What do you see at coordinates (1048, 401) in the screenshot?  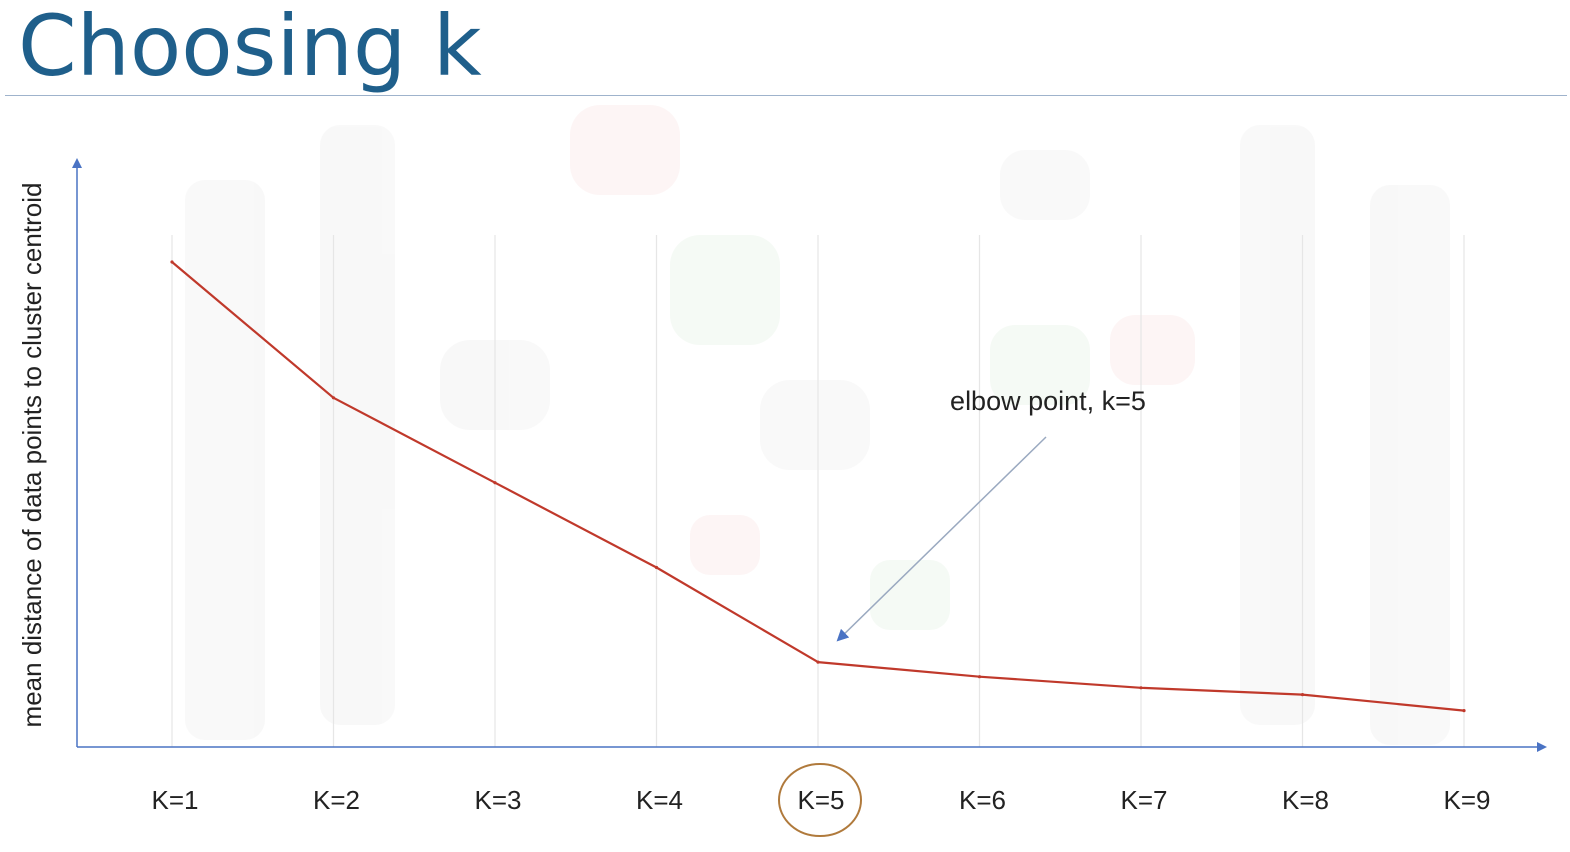 I see `annotation-text: elbow point, k=5` at bounding box center [1048, 401].